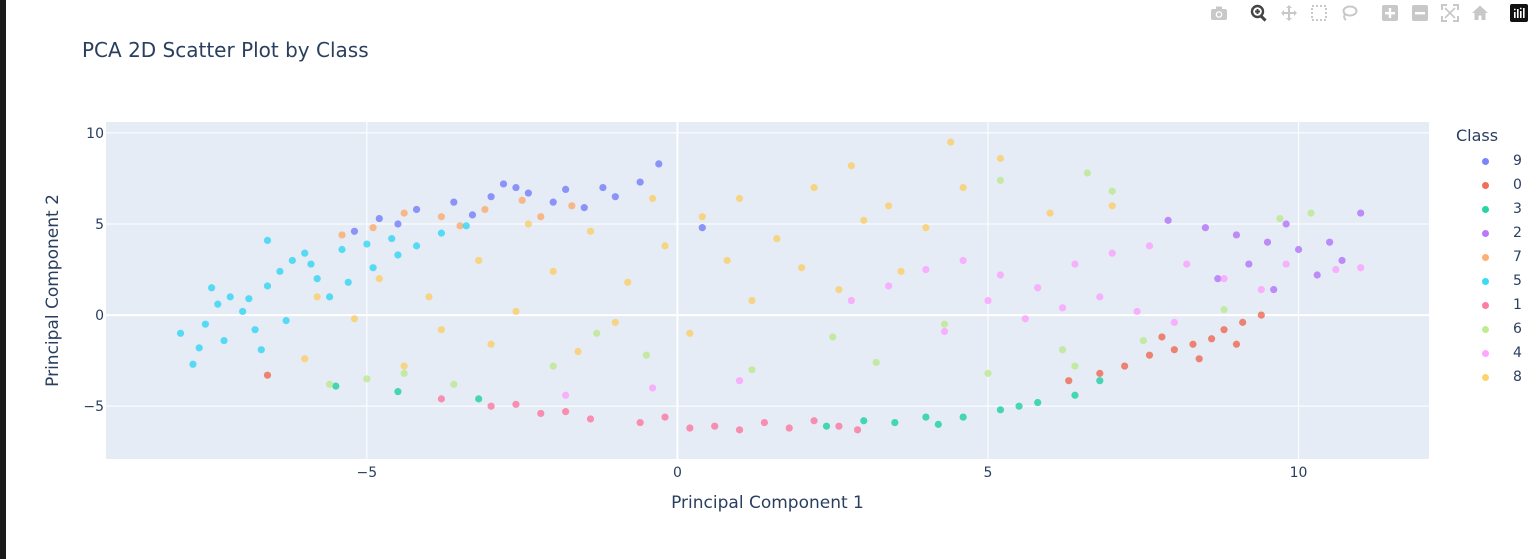 Image resolution: width=1538 pixels, height=559 pixels. I want to click on legend-item-class-6: 6, so click(1496, 329).